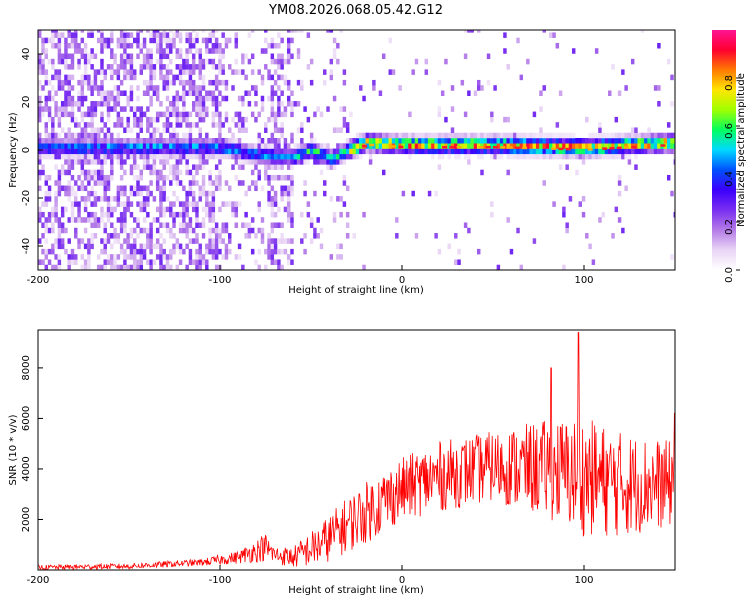  Describe the element at coordinates (590, 149) in the screenshot. I see `spectrogram-ridge-peak` at that location.